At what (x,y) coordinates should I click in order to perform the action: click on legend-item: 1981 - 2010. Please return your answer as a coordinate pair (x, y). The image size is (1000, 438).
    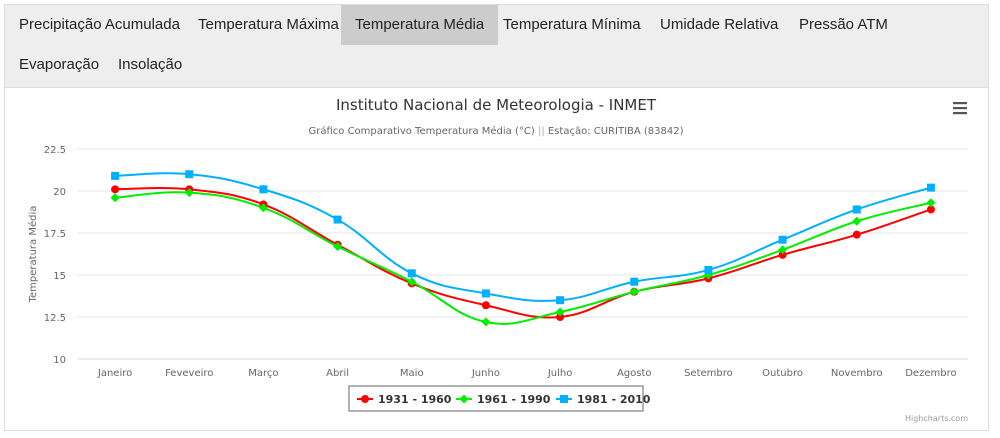
    Looking at the image, I should click on (603, 399).